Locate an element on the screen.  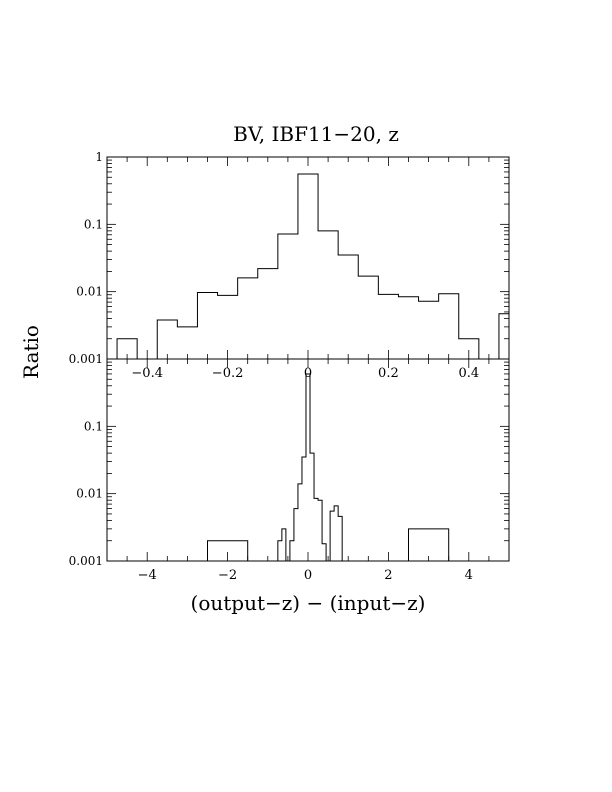
bottom-x-tick-label: 4 is located at coordinates (469, 575).